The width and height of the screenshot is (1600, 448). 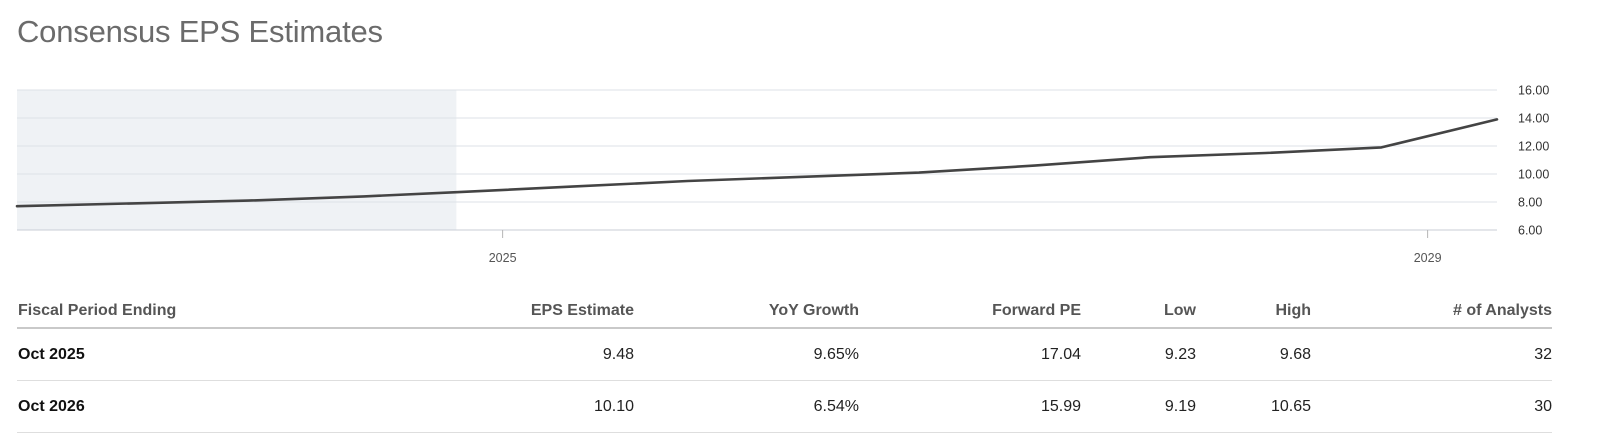 What do you see at coordinates (970, 311) in the screenshot?
I see `header-forward-pe: Forward PE` at bounding box center [970, 311].